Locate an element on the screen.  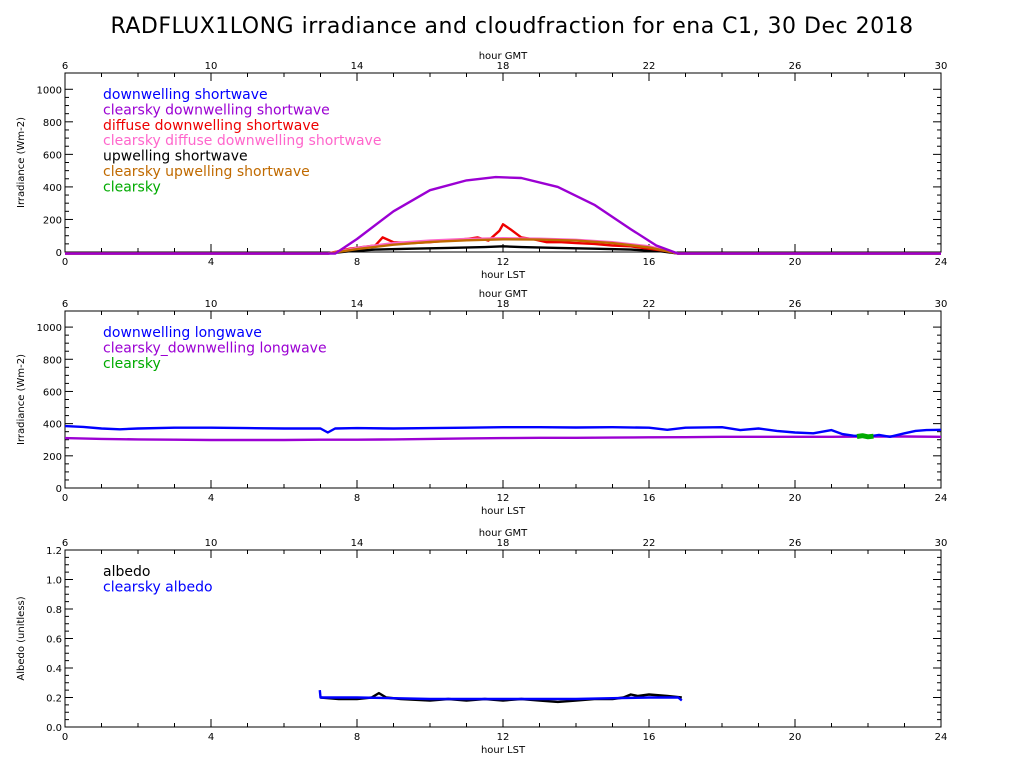
legend-entry: downwelling longwave is located at coordinates (182, 333).